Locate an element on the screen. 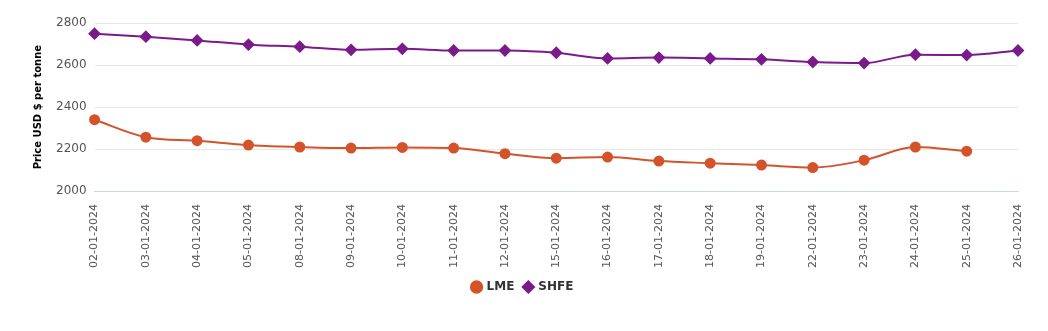  y-axis-title: Price USD $ per tonne is located at coordinates (37, 107).